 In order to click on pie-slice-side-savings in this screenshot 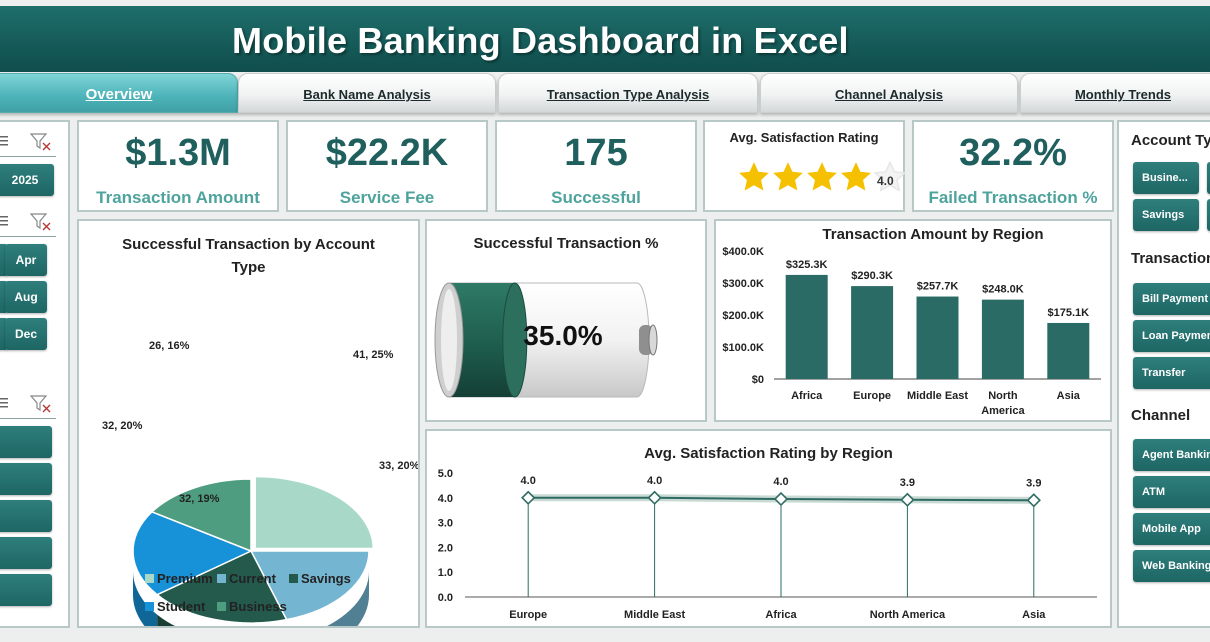, I will do `click(166, 620)`.